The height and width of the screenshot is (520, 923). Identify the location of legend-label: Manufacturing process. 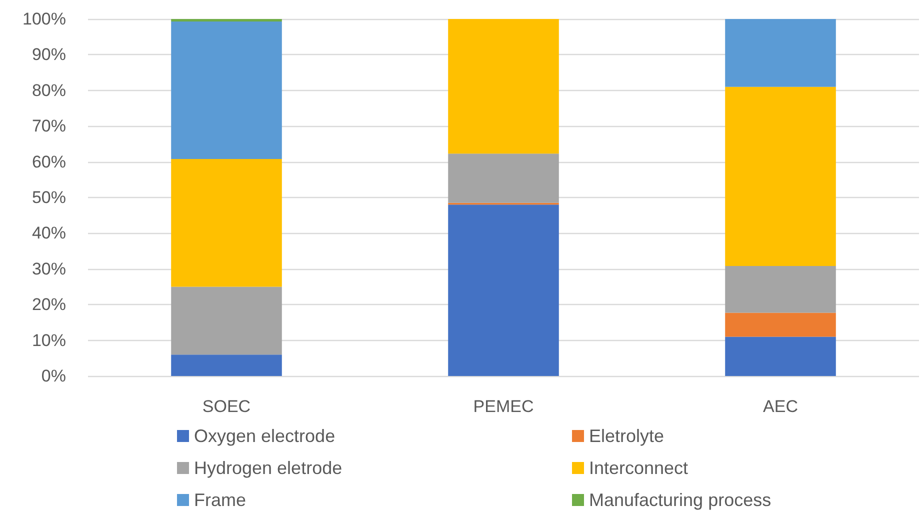
(680, 500).